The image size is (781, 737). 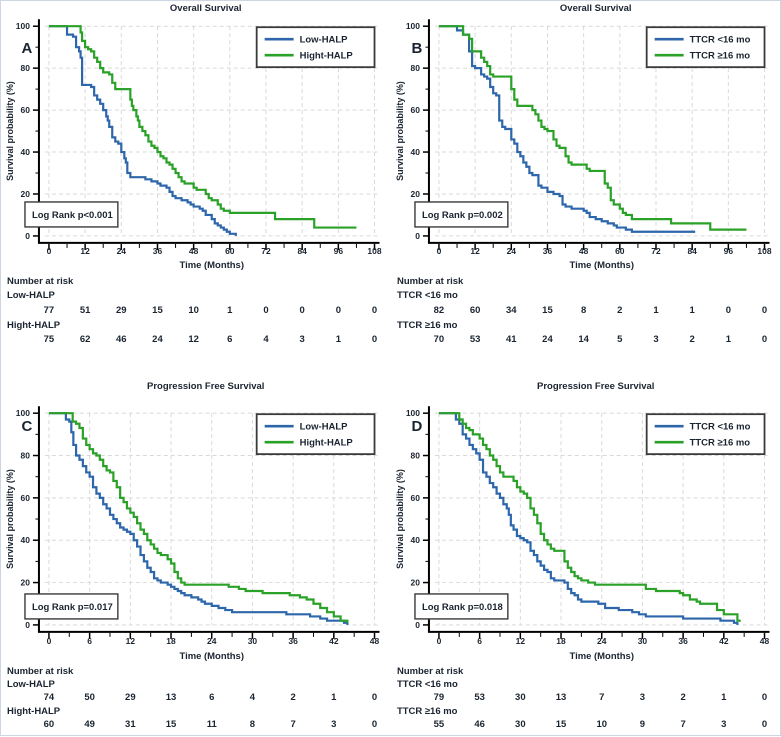 I want to click on panel-title: Overall Survival, so click(x=595, y=8).